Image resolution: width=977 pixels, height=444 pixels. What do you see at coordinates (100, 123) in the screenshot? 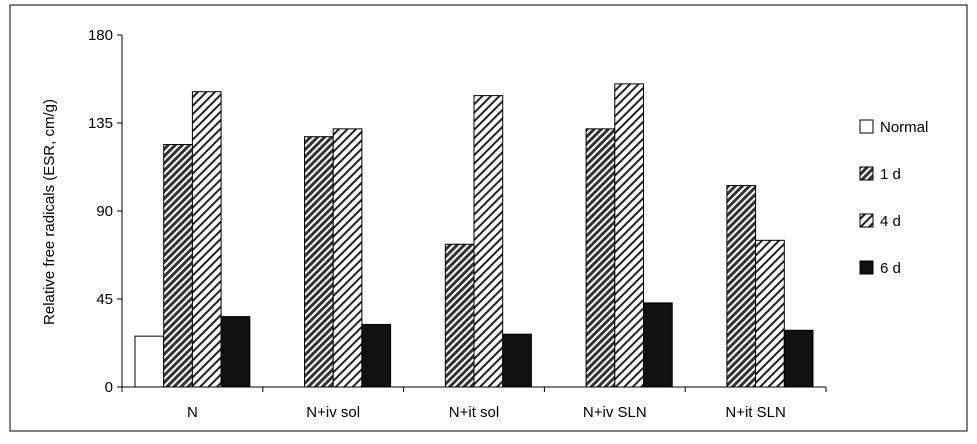
I see `y-tick-label: 135` at bounding box center [100, 123].